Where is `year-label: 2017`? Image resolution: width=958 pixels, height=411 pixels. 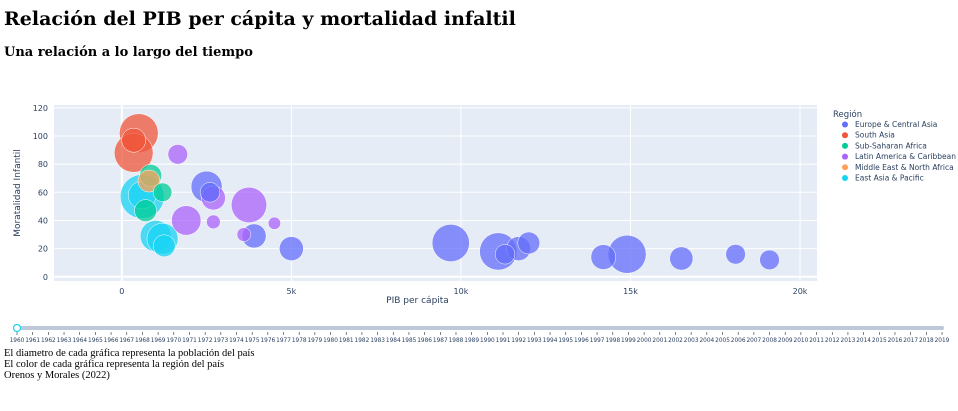
year-label: 2017 is located at coordinates (910, 341).